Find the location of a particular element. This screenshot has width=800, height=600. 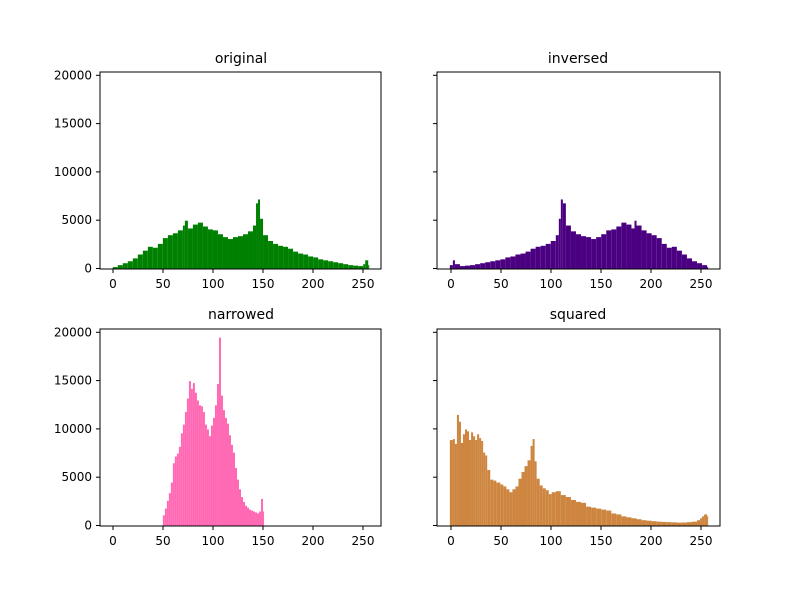

y-axis is located at coordinates (435, 428).